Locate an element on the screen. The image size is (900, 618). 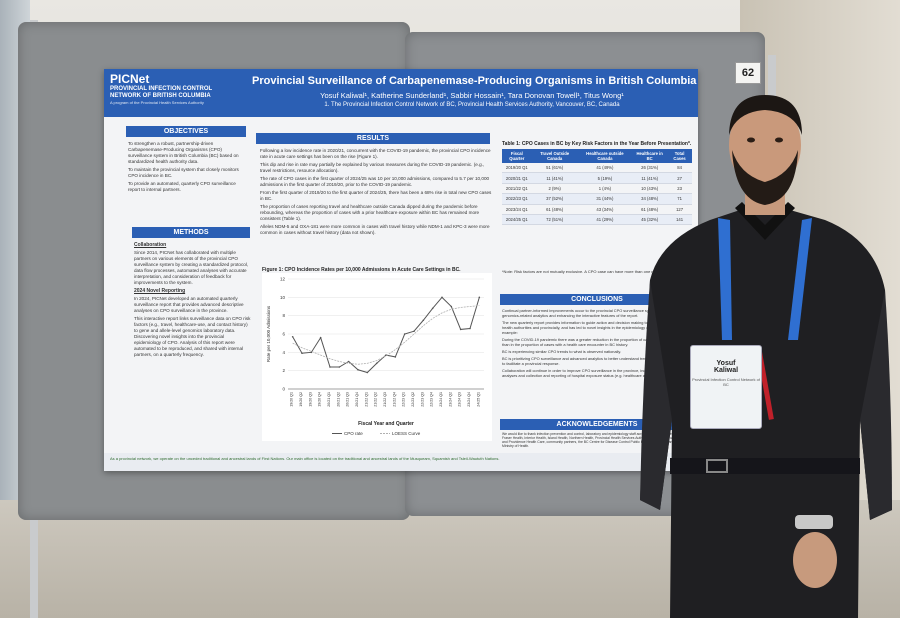
table-cell: 31 (44%) is located at coordinates (605, 199).